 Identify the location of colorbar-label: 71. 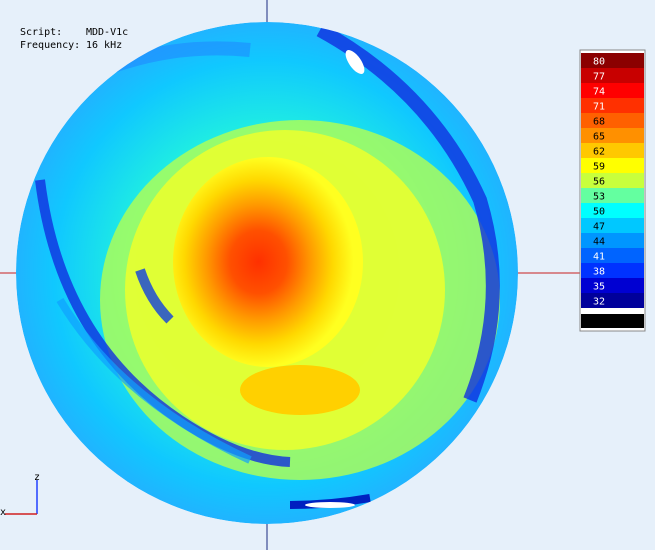
(599, 107).